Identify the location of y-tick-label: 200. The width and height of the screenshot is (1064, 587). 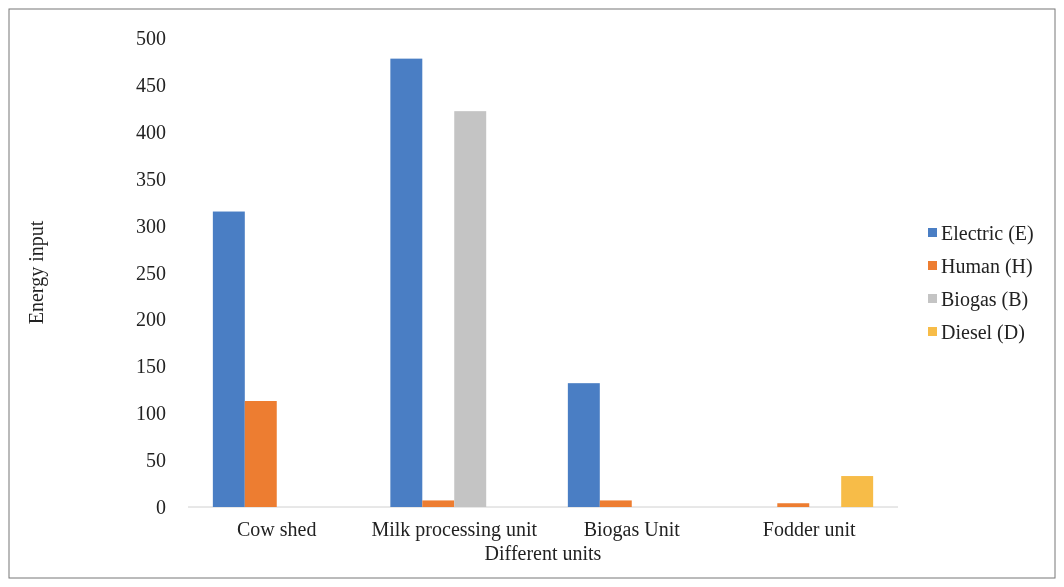
(151, 319).